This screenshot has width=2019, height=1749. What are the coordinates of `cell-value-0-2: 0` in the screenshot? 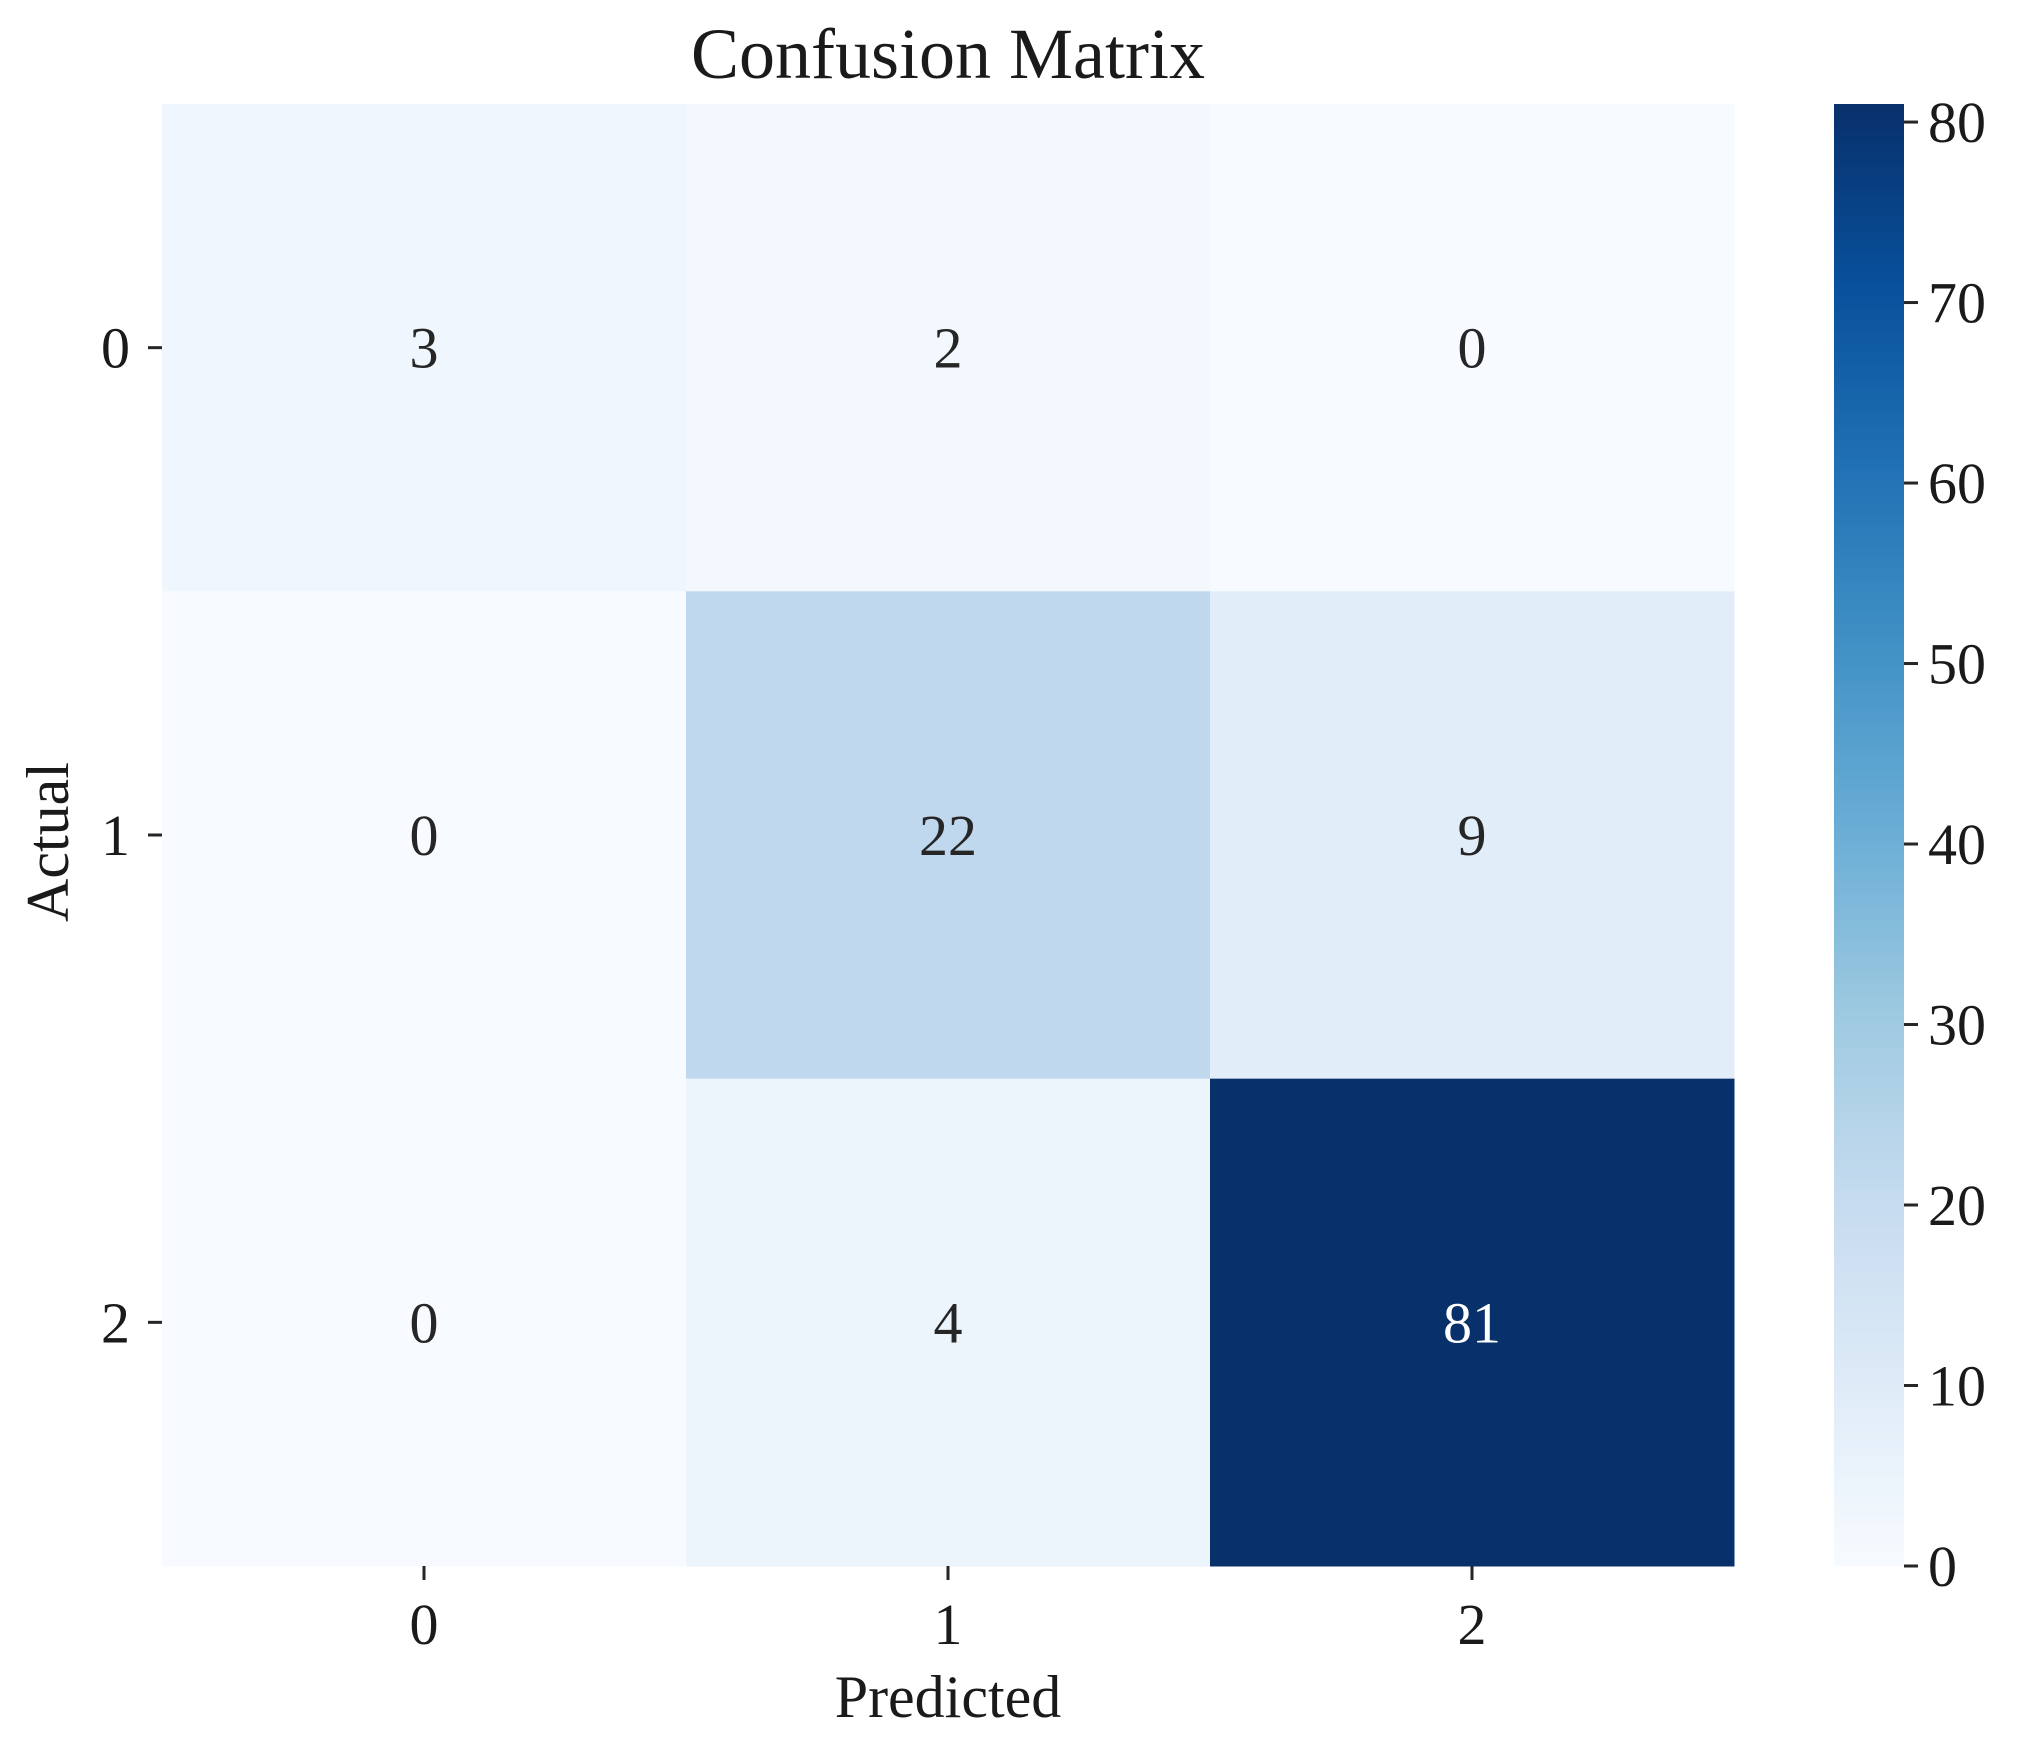 It's located at (1472, 348).